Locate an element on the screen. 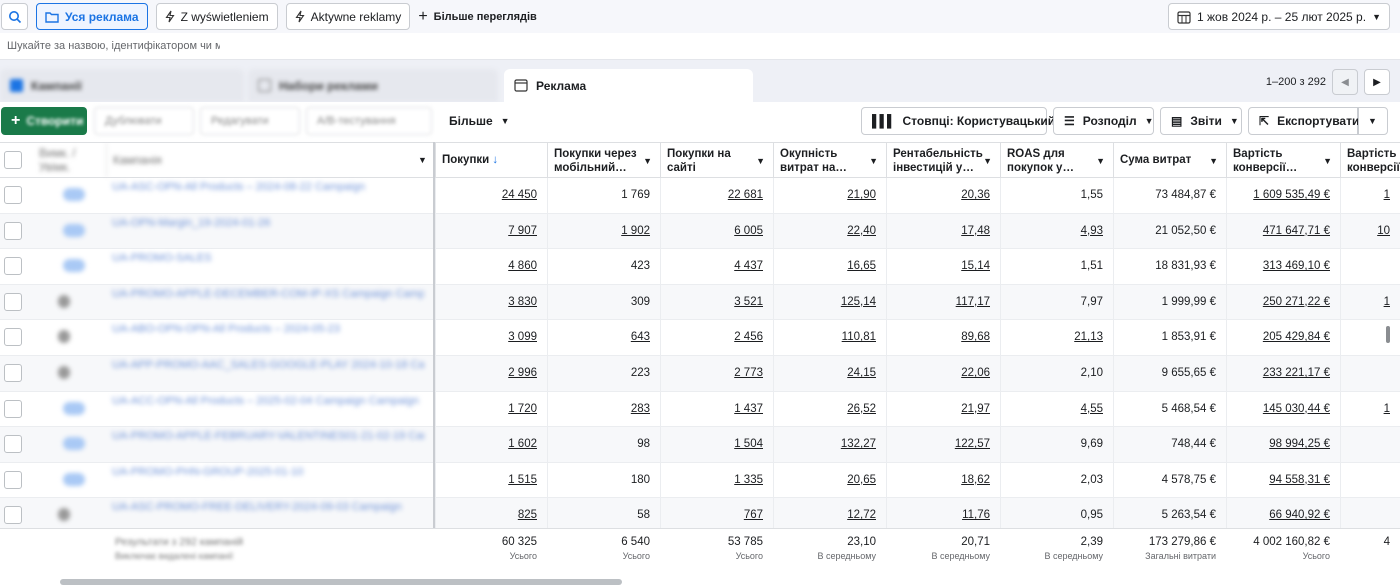  prev-page-button: ◀ is located at coordinates (1345, 82).